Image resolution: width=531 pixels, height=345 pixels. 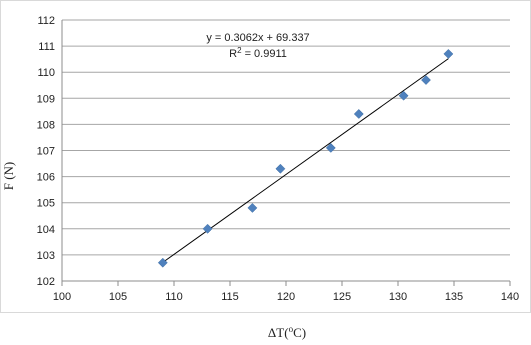 I want to click on y-tick-label: 103, so click(x=46, y=256).